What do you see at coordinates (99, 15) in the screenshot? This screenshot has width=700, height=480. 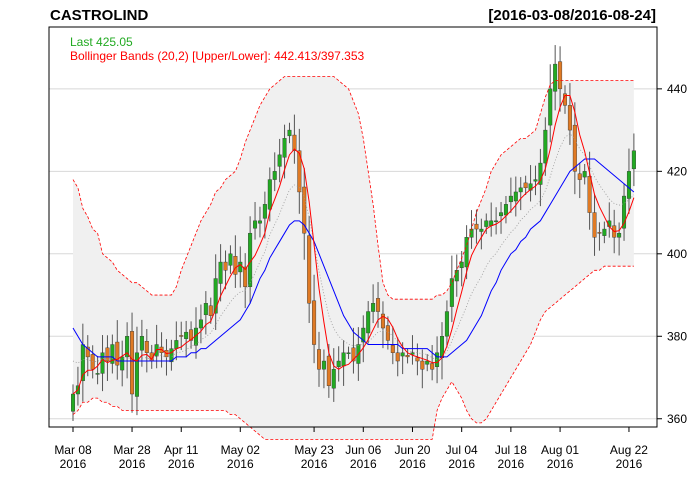 I see `chart-title: CASTROLIND` at bounding box center [99, 15].